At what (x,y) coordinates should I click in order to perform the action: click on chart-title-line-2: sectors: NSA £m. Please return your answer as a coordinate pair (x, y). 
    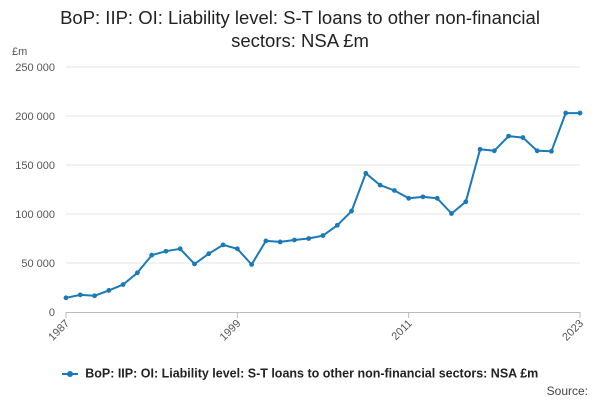
    Looking at the image, I should click on (300, 40).